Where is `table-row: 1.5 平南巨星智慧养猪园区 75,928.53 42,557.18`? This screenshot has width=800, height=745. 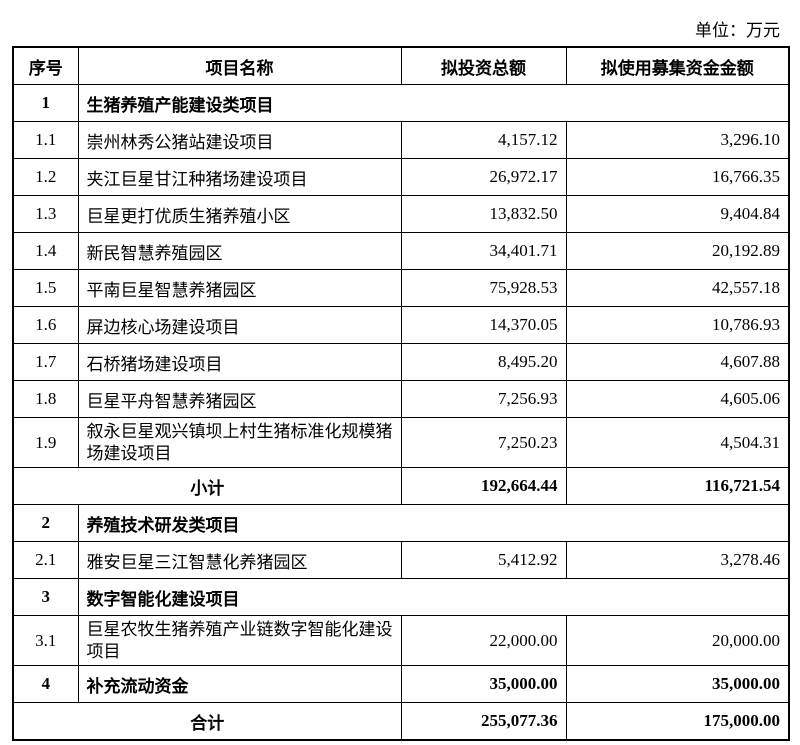
table-row: 1.5 平南巨星智慧养猪园区 75,928.53 42,557.18 is located at coordinates (401, 288).